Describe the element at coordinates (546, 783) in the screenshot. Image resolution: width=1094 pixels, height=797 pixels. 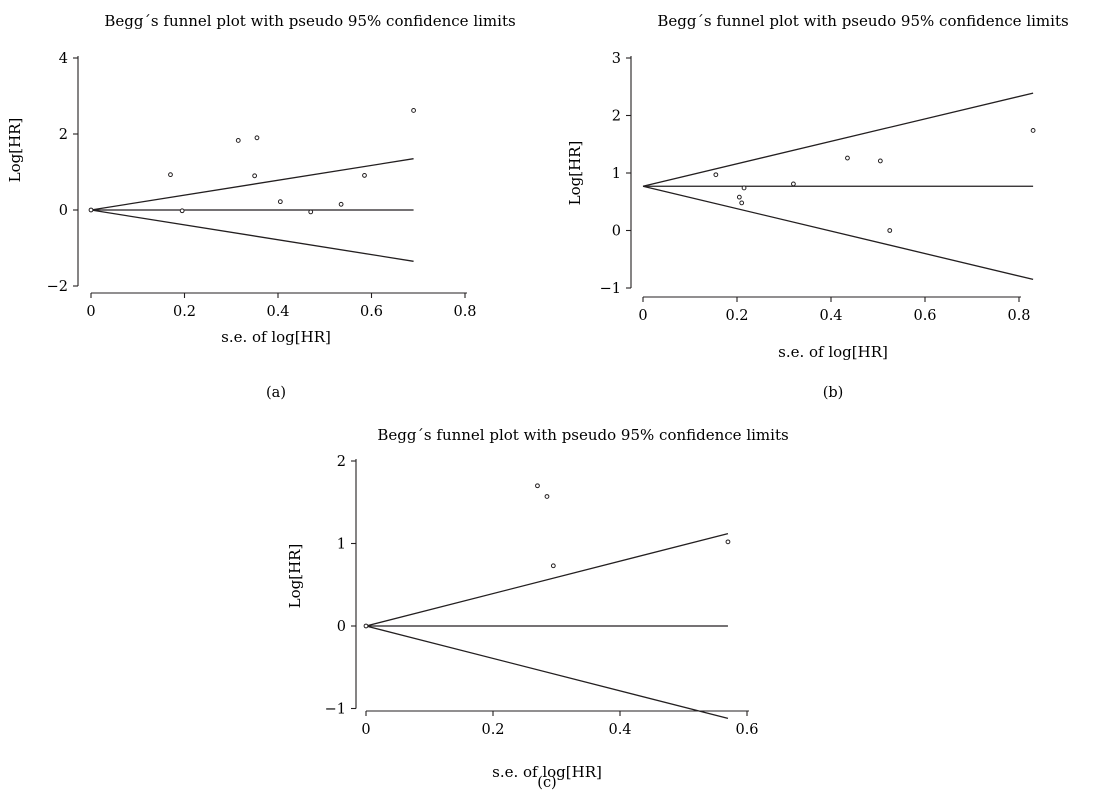
I see `panel-label: (c)` at that location.